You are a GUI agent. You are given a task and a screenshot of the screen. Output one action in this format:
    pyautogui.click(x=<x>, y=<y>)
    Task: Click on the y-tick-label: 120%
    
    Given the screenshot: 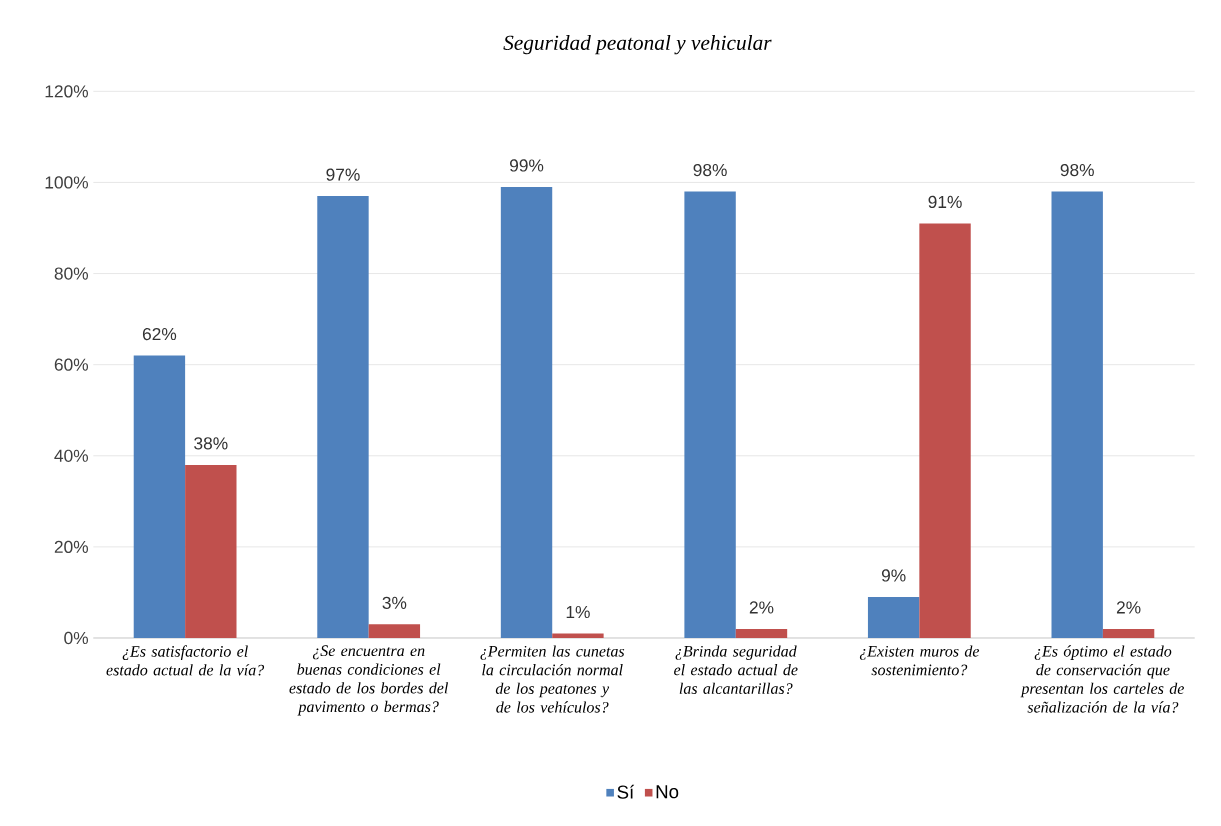 What is the action you would take?
    pyautogui.click(x=67, y=91)
    